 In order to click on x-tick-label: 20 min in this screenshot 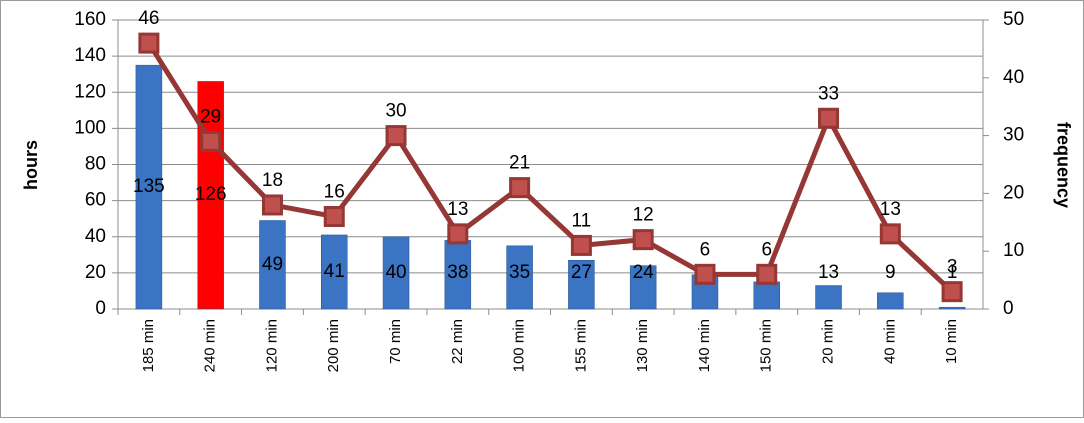, I will do `click(828, 341)`.